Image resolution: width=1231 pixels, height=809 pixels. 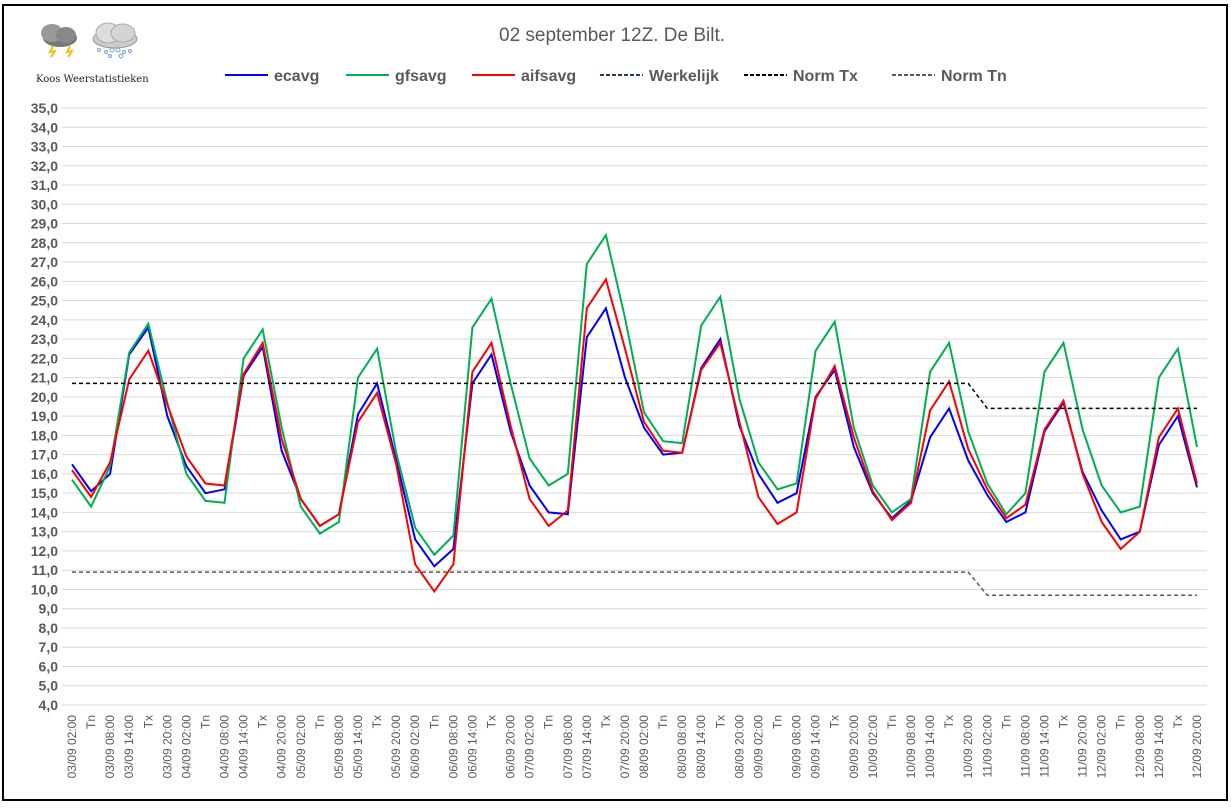 I want to click on x-tick-label: 08/09 02:00, so click(x=644, y=747).